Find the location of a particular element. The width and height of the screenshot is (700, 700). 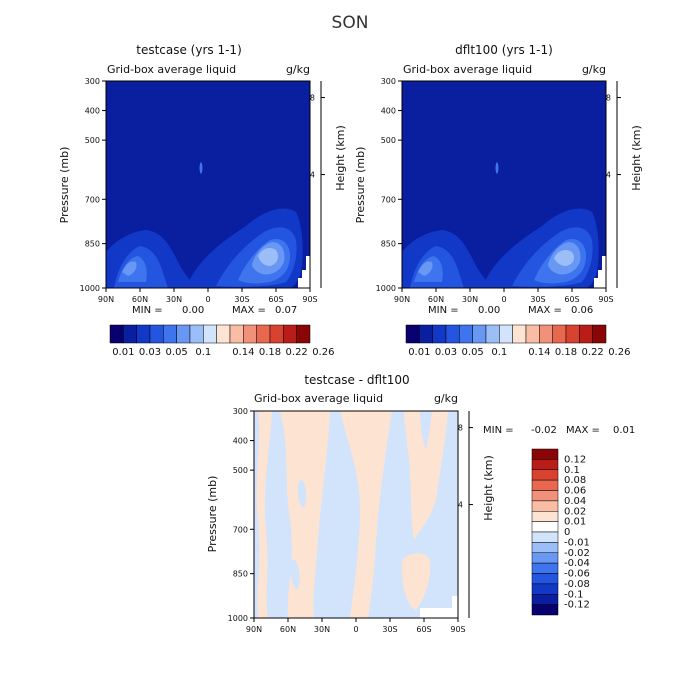

y-axis-label: Pressure (mb) is located at coordinates (360, 185).